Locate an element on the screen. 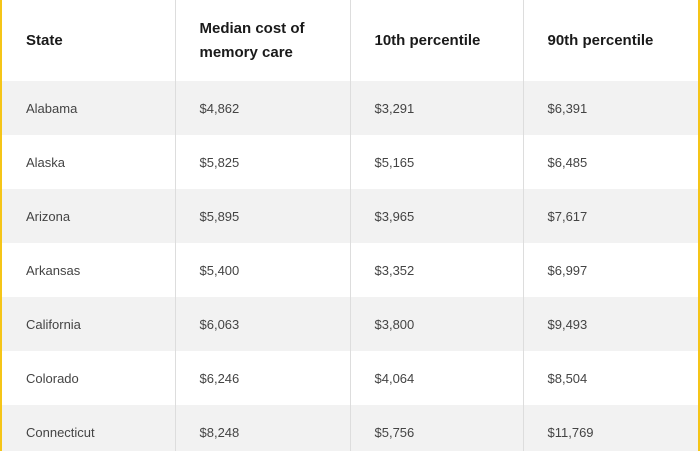 This screenshot has height=451, width=700. cell-10th-percentile: $3,291 is located at coordinates (437, 108).